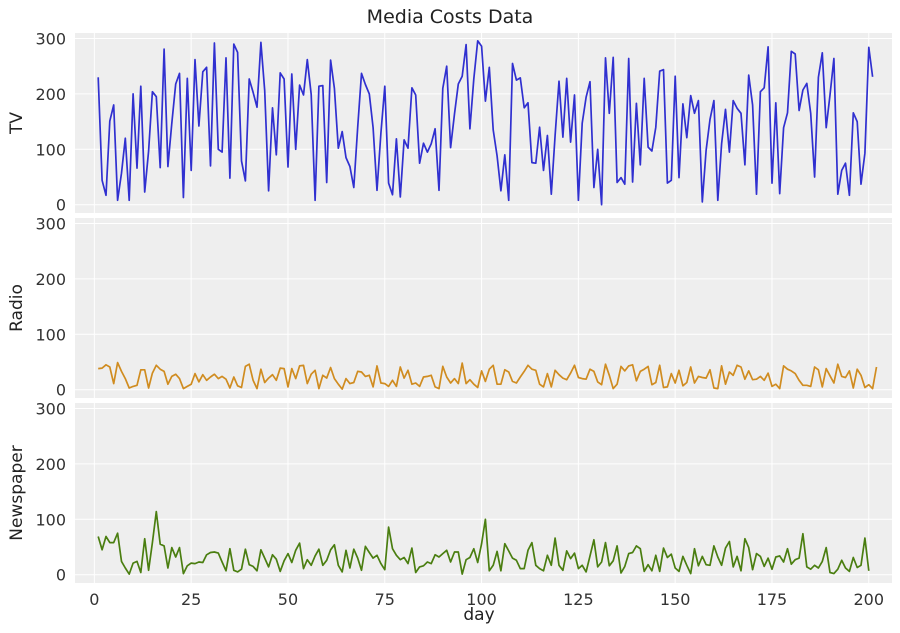 The image size is (900, 633). I want to click on y-axis-label-tv: TV, so click(17, 123).